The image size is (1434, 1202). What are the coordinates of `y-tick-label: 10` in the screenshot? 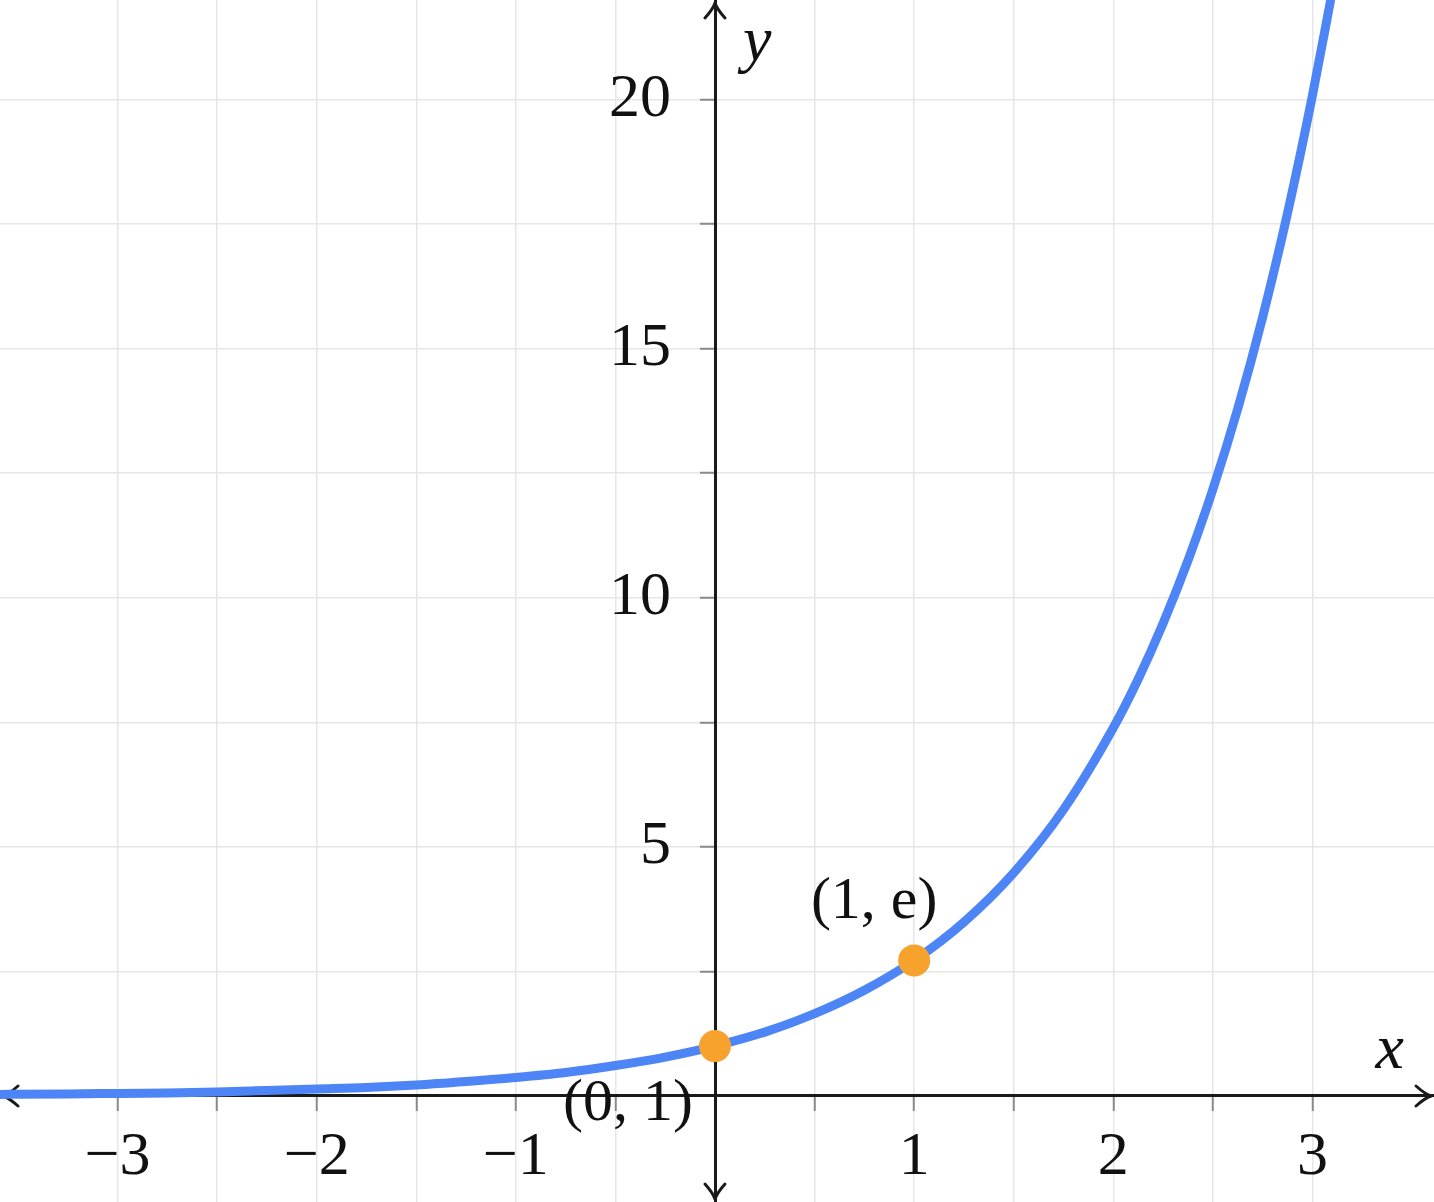 It's located at (640, 593).